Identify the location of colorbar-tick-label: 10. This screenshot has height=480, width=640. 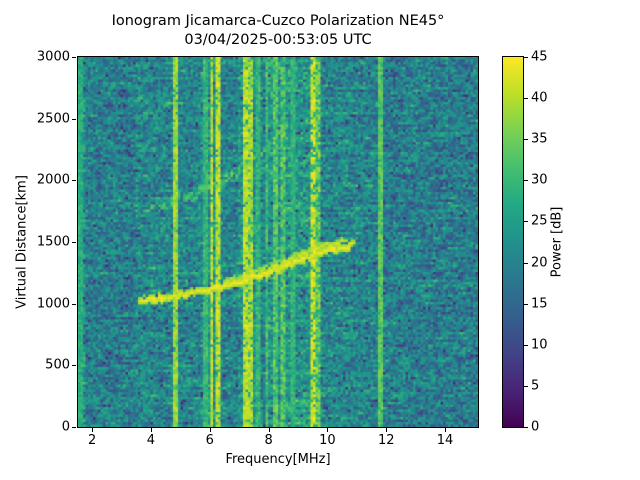
(539, 345).